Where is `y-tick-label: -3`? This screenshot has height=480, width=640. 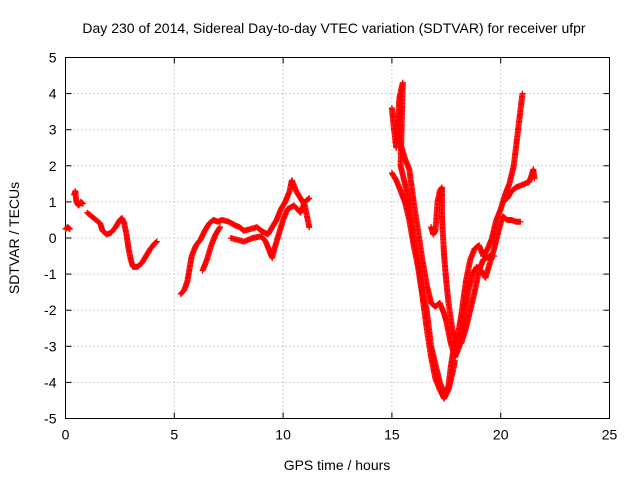 y-tick-label: -3 is located at coordinates (50, 346).